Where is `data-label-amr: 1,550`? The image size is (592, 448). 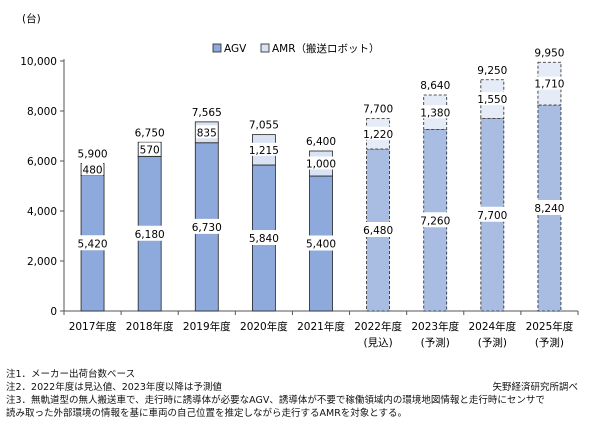 data-label-amr: 1,550 is located at coordinates (492, 100).